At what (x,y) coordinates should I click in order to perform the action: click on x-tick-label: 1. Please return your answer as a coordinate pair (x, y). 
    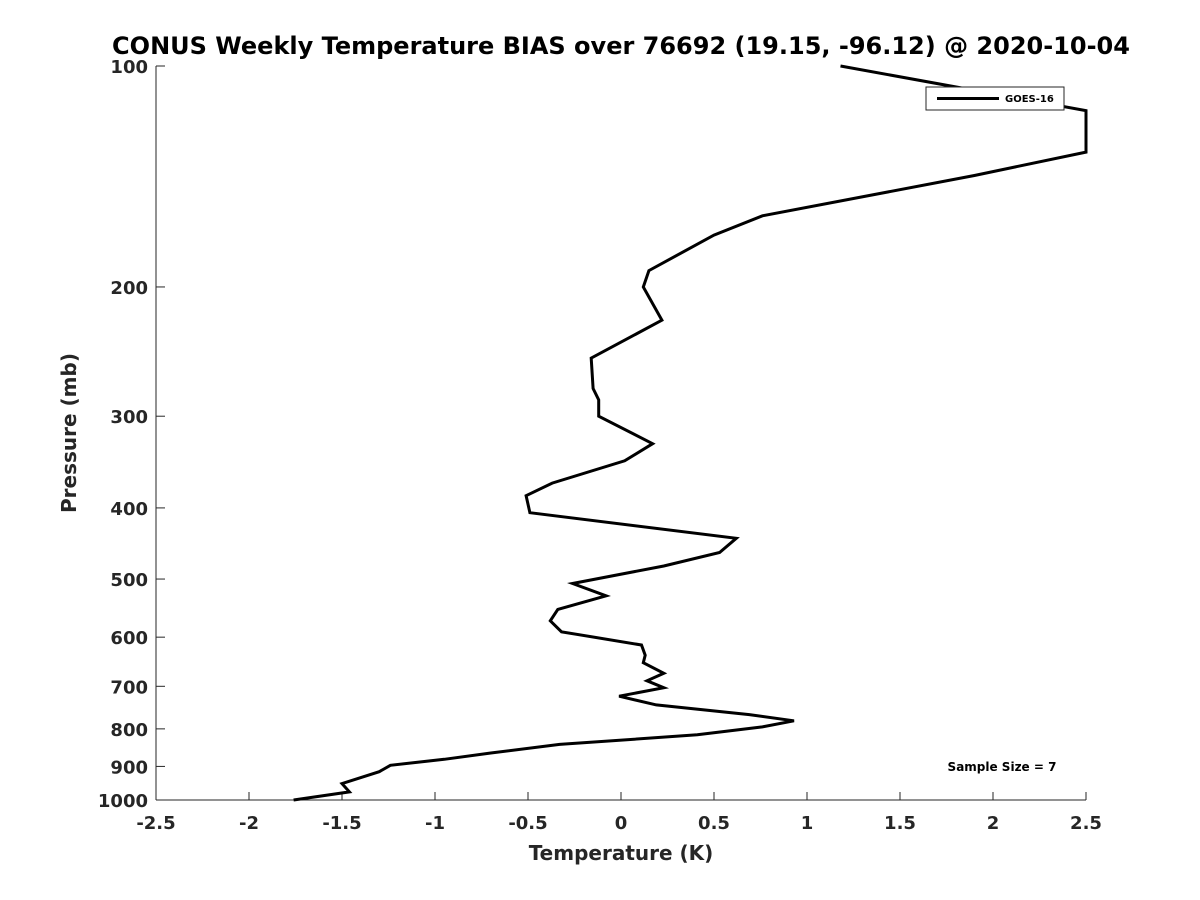
    Looking at the image, I should click on (807, 823).